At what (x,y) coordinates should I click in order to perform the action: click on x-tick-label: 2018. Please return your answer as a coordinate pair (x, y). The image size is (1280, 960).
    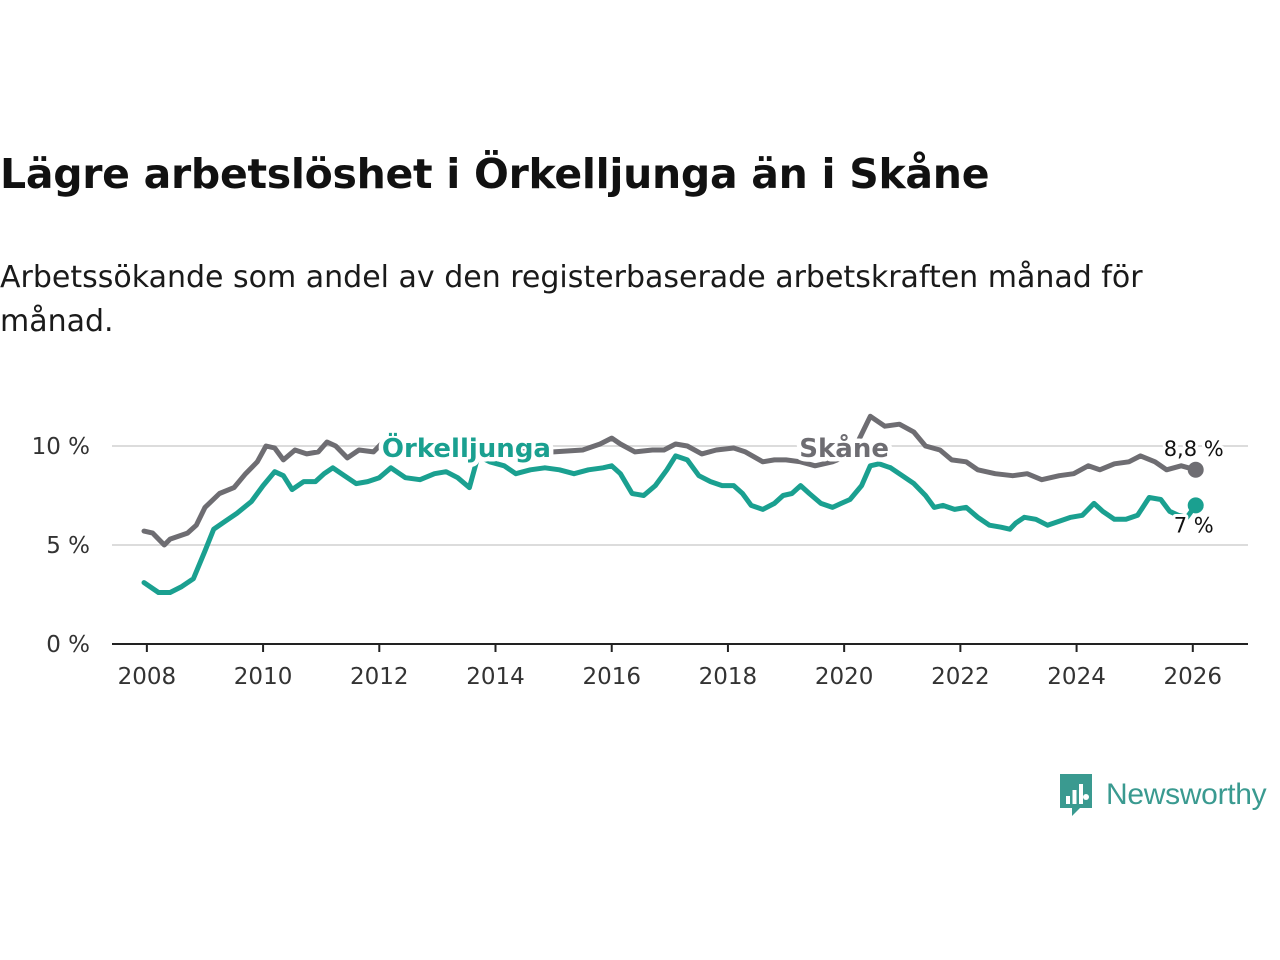
    Looking at the image, I should click on (728, 677).